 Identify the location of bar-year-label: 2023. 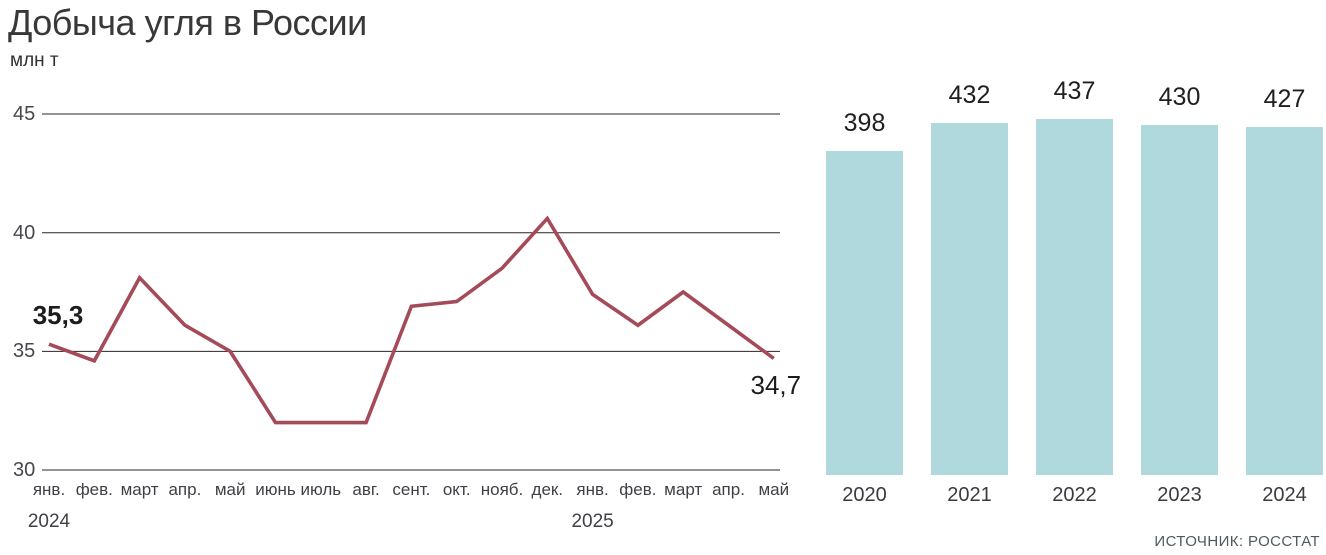
(1179, 495).